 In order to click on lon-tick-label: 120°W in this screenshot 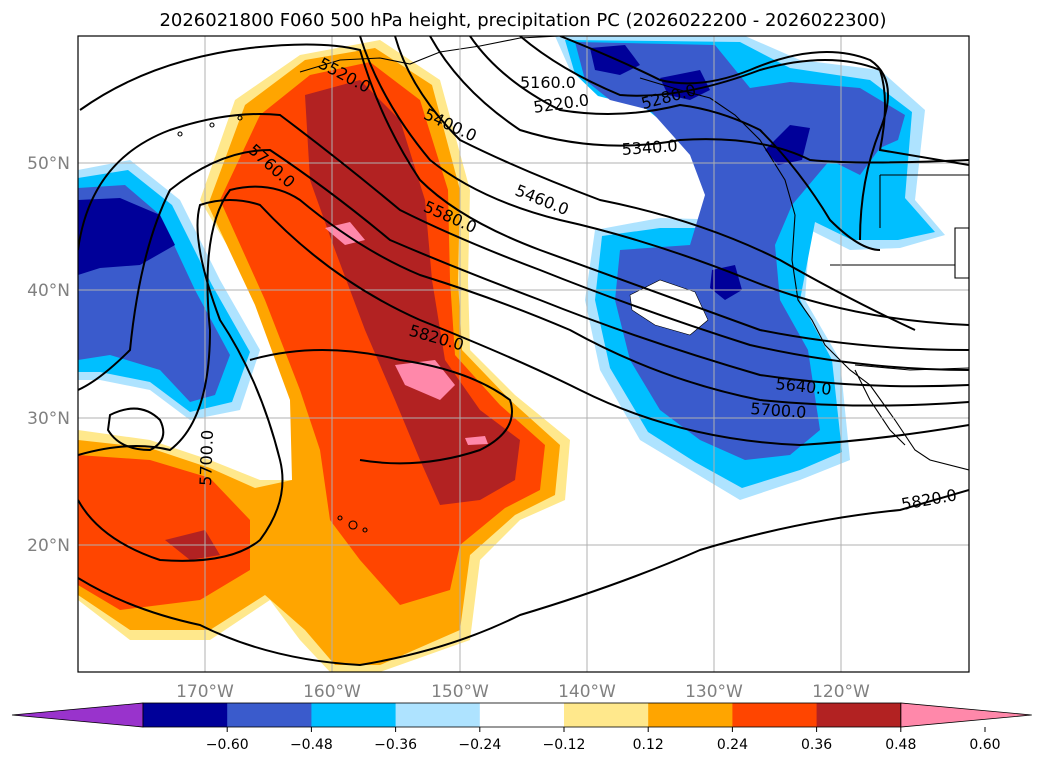, I will do `click(841, 692)`.